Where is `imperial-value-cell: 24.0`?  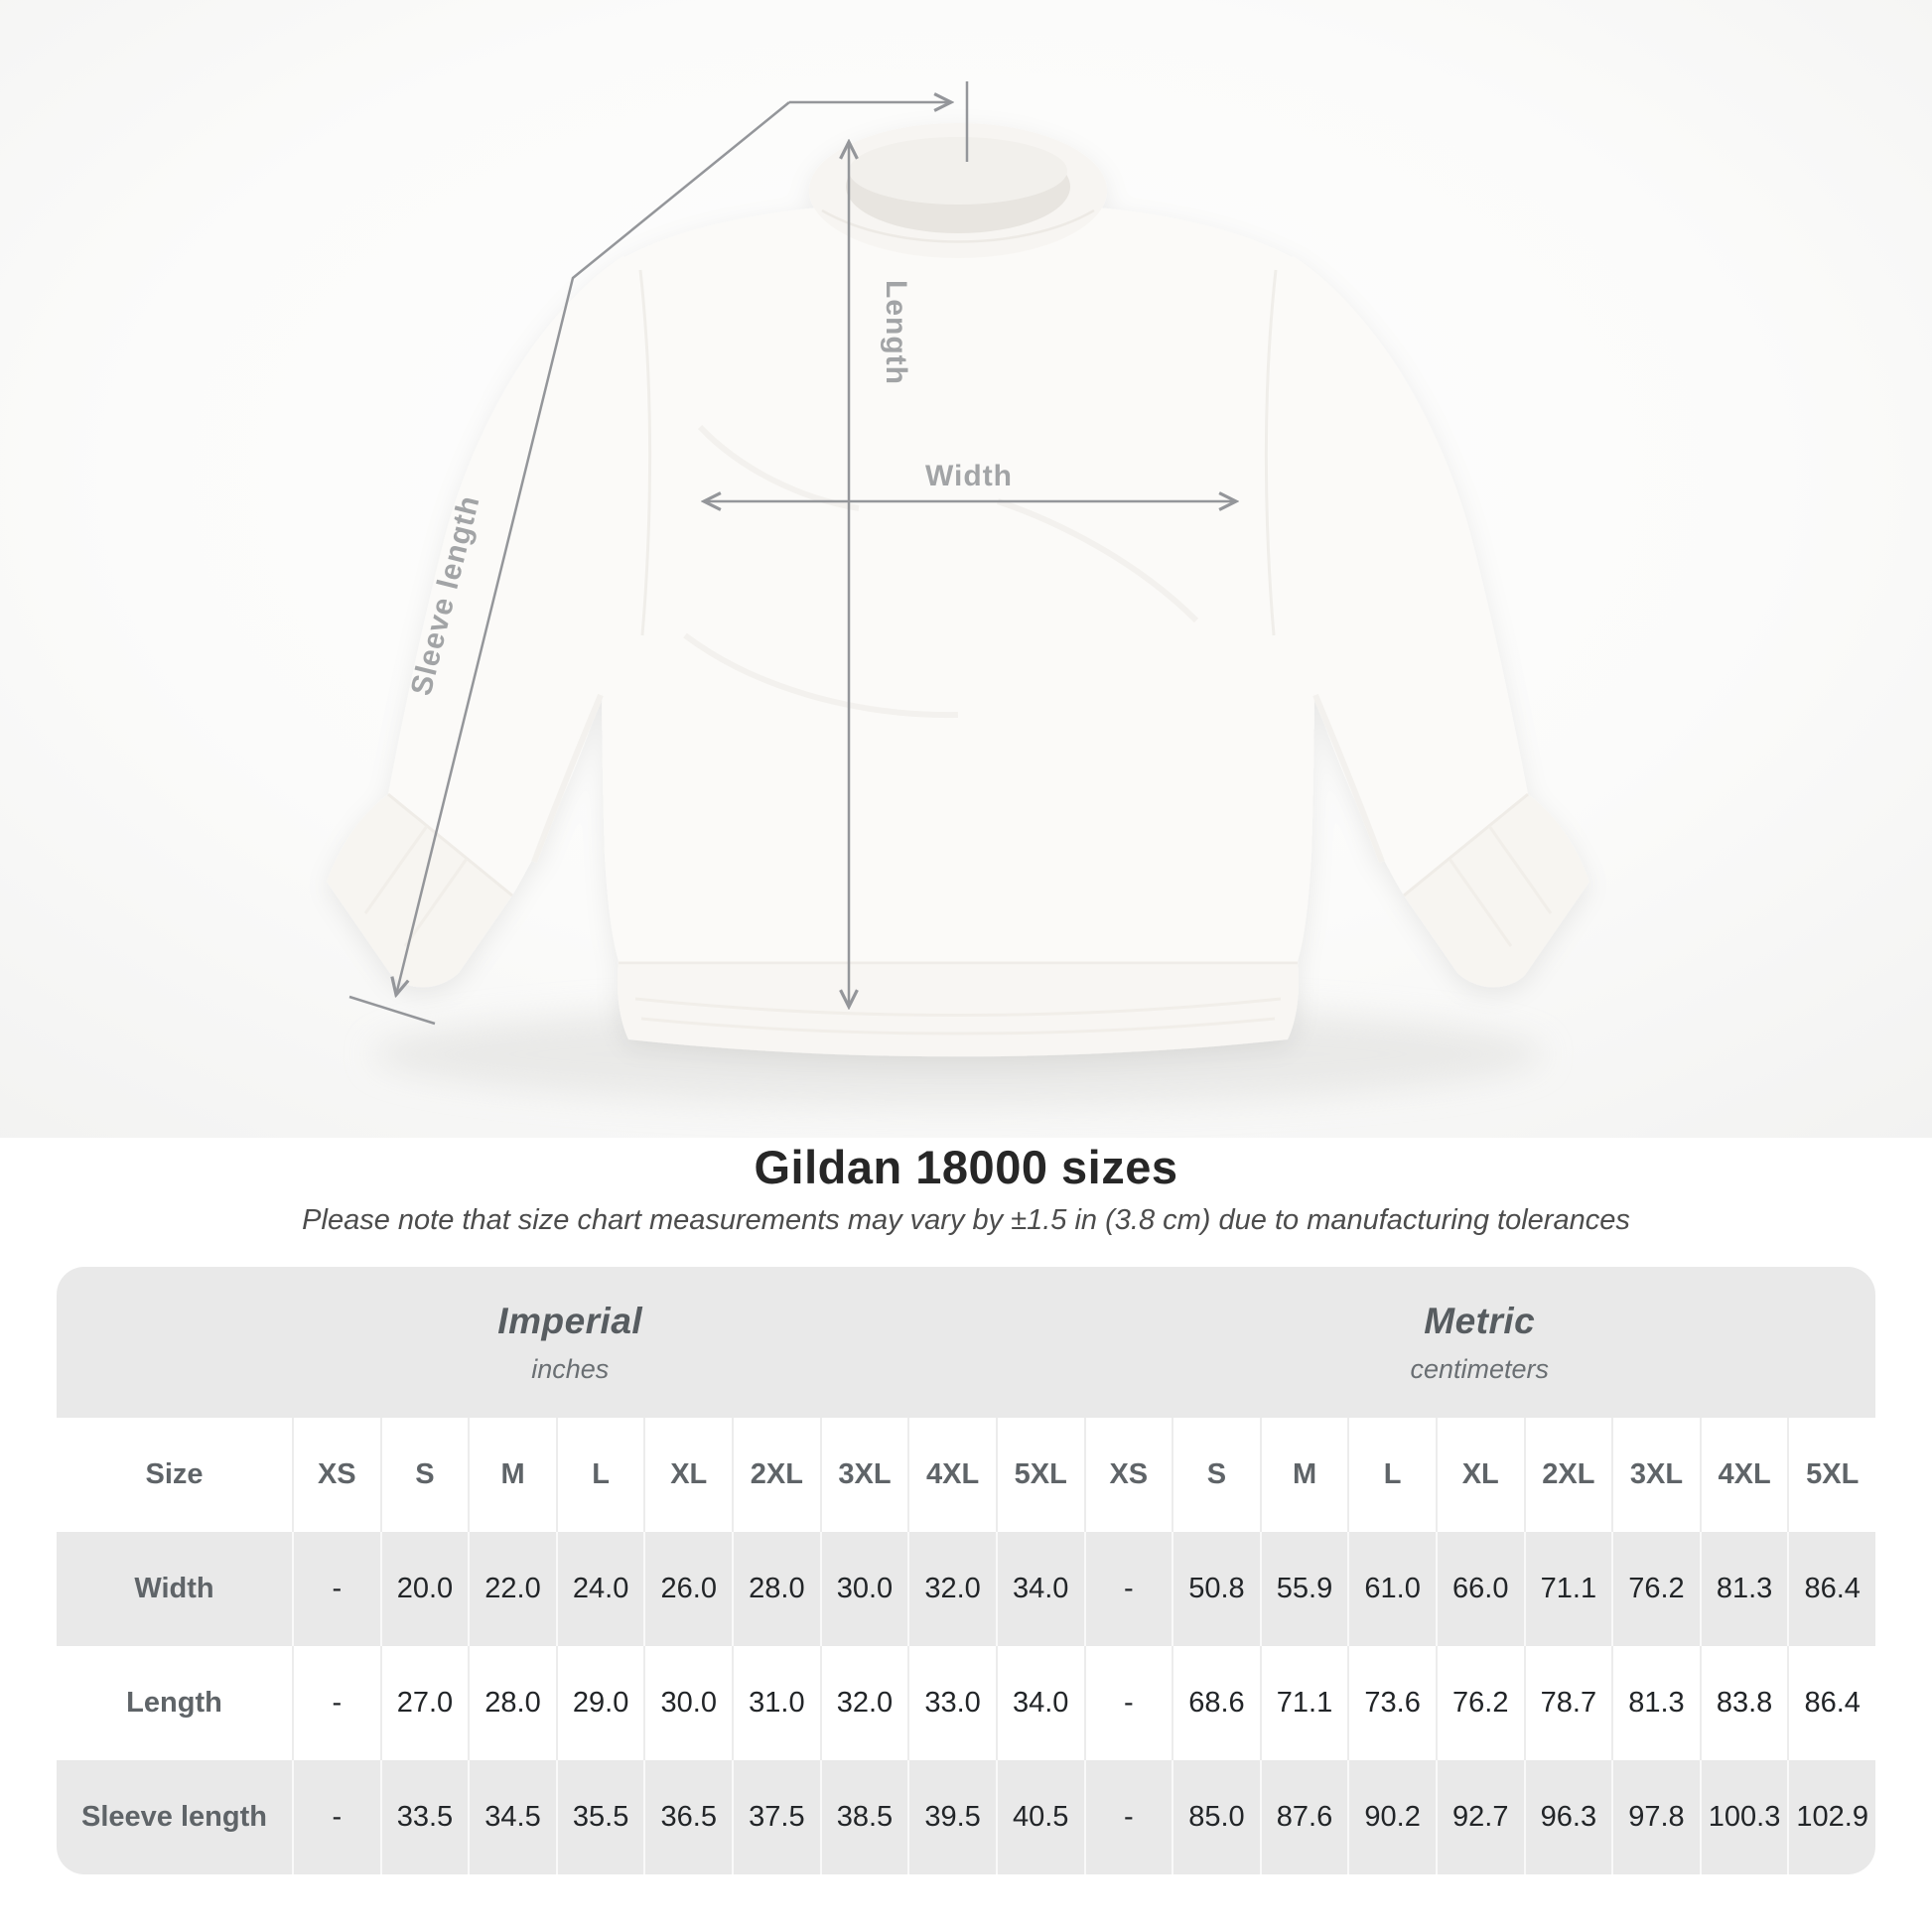 imperial-value-cell: 24.0 is located at coordinates (599, 1589).